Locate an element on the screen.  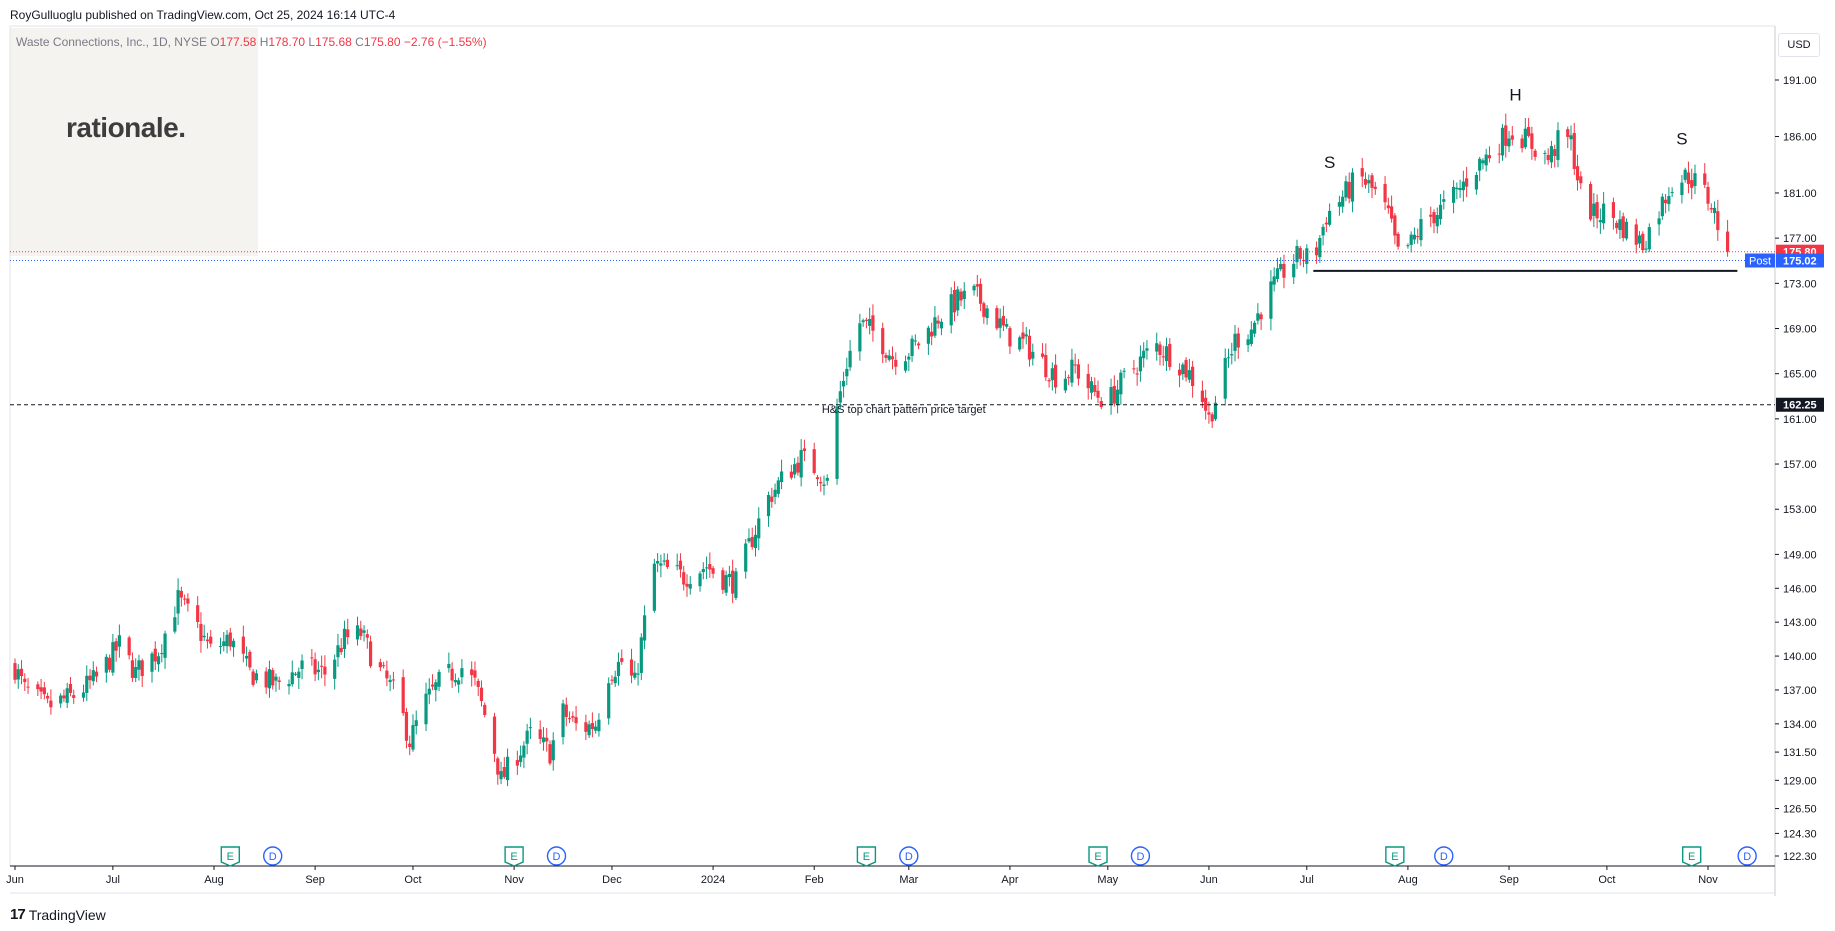
tradingview-brand: 17 TradingView is located at coordinates (58, 914).